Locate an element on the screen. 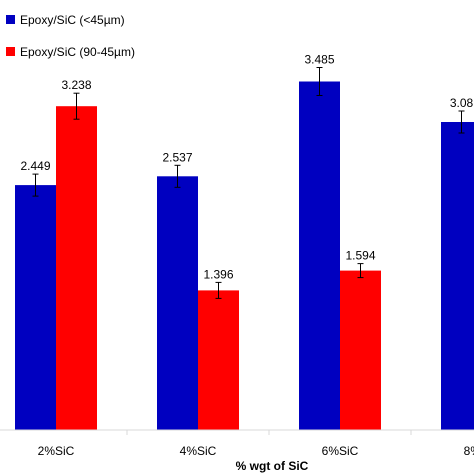 Image resolution: width=474 pixels, height=474 pixels. data-label-series-1-2: 3.485 is located at coordinates (319, 60).